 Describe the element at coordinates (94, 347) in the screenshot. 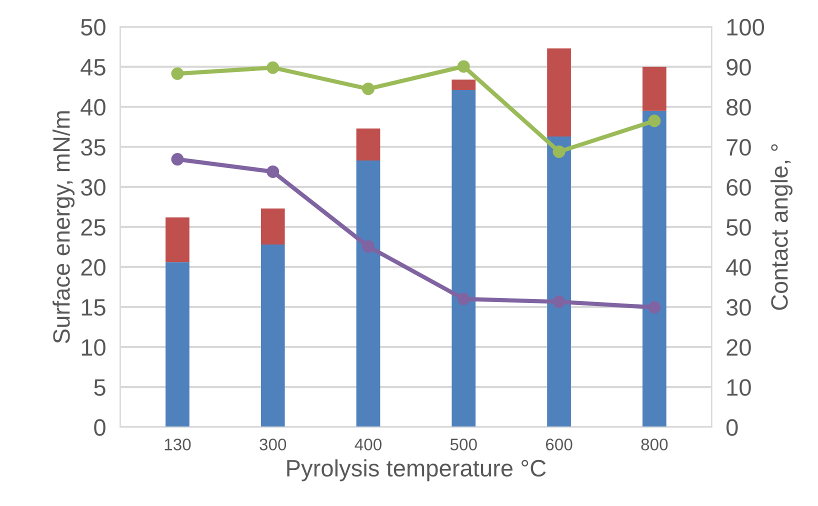

I see `y-tick-label: 10` at that location.